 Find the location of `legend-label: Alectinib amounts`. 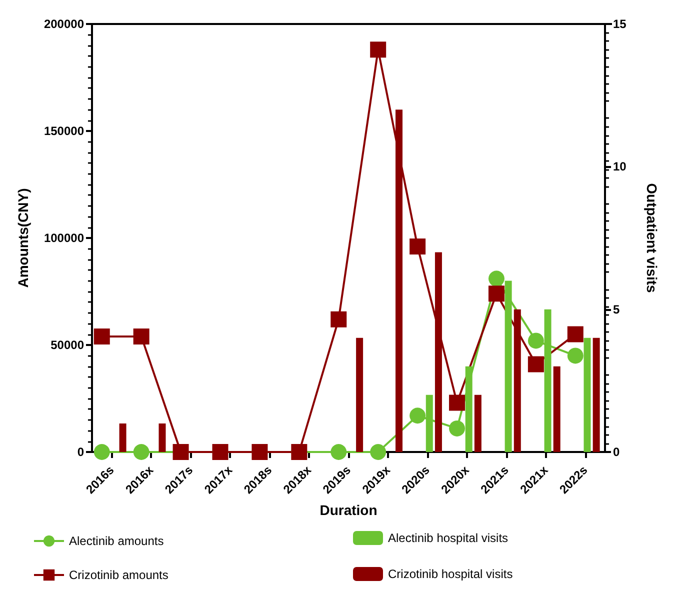

legend-label: Alectinib amounts is located at coordinates (116, 541).